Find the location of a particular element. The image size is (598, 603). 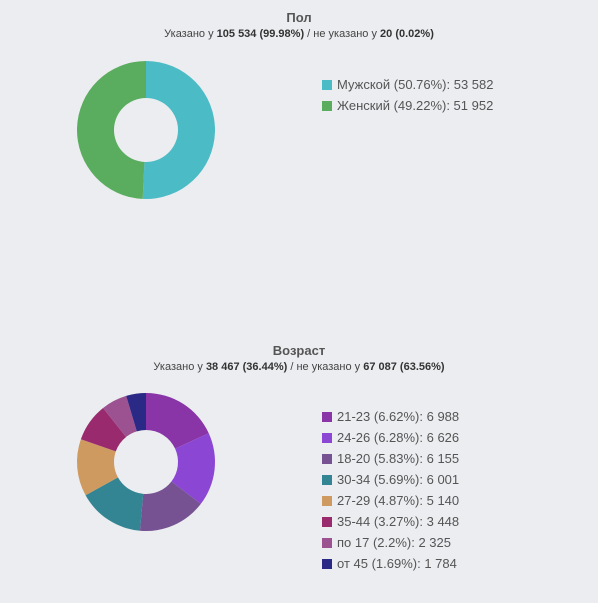

legend-label: Мужской (50.76%): 53 582 is located at coordinates (415, 84).